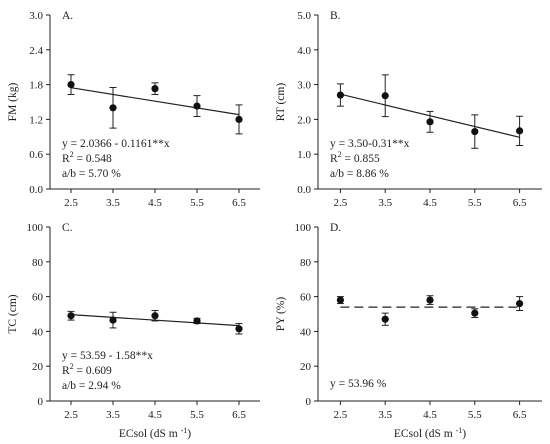  What do you see at coordinates (13, 102) in the screenshot?
I see `y-axis-label: FM (kg)` at bounding box center [13, 102].